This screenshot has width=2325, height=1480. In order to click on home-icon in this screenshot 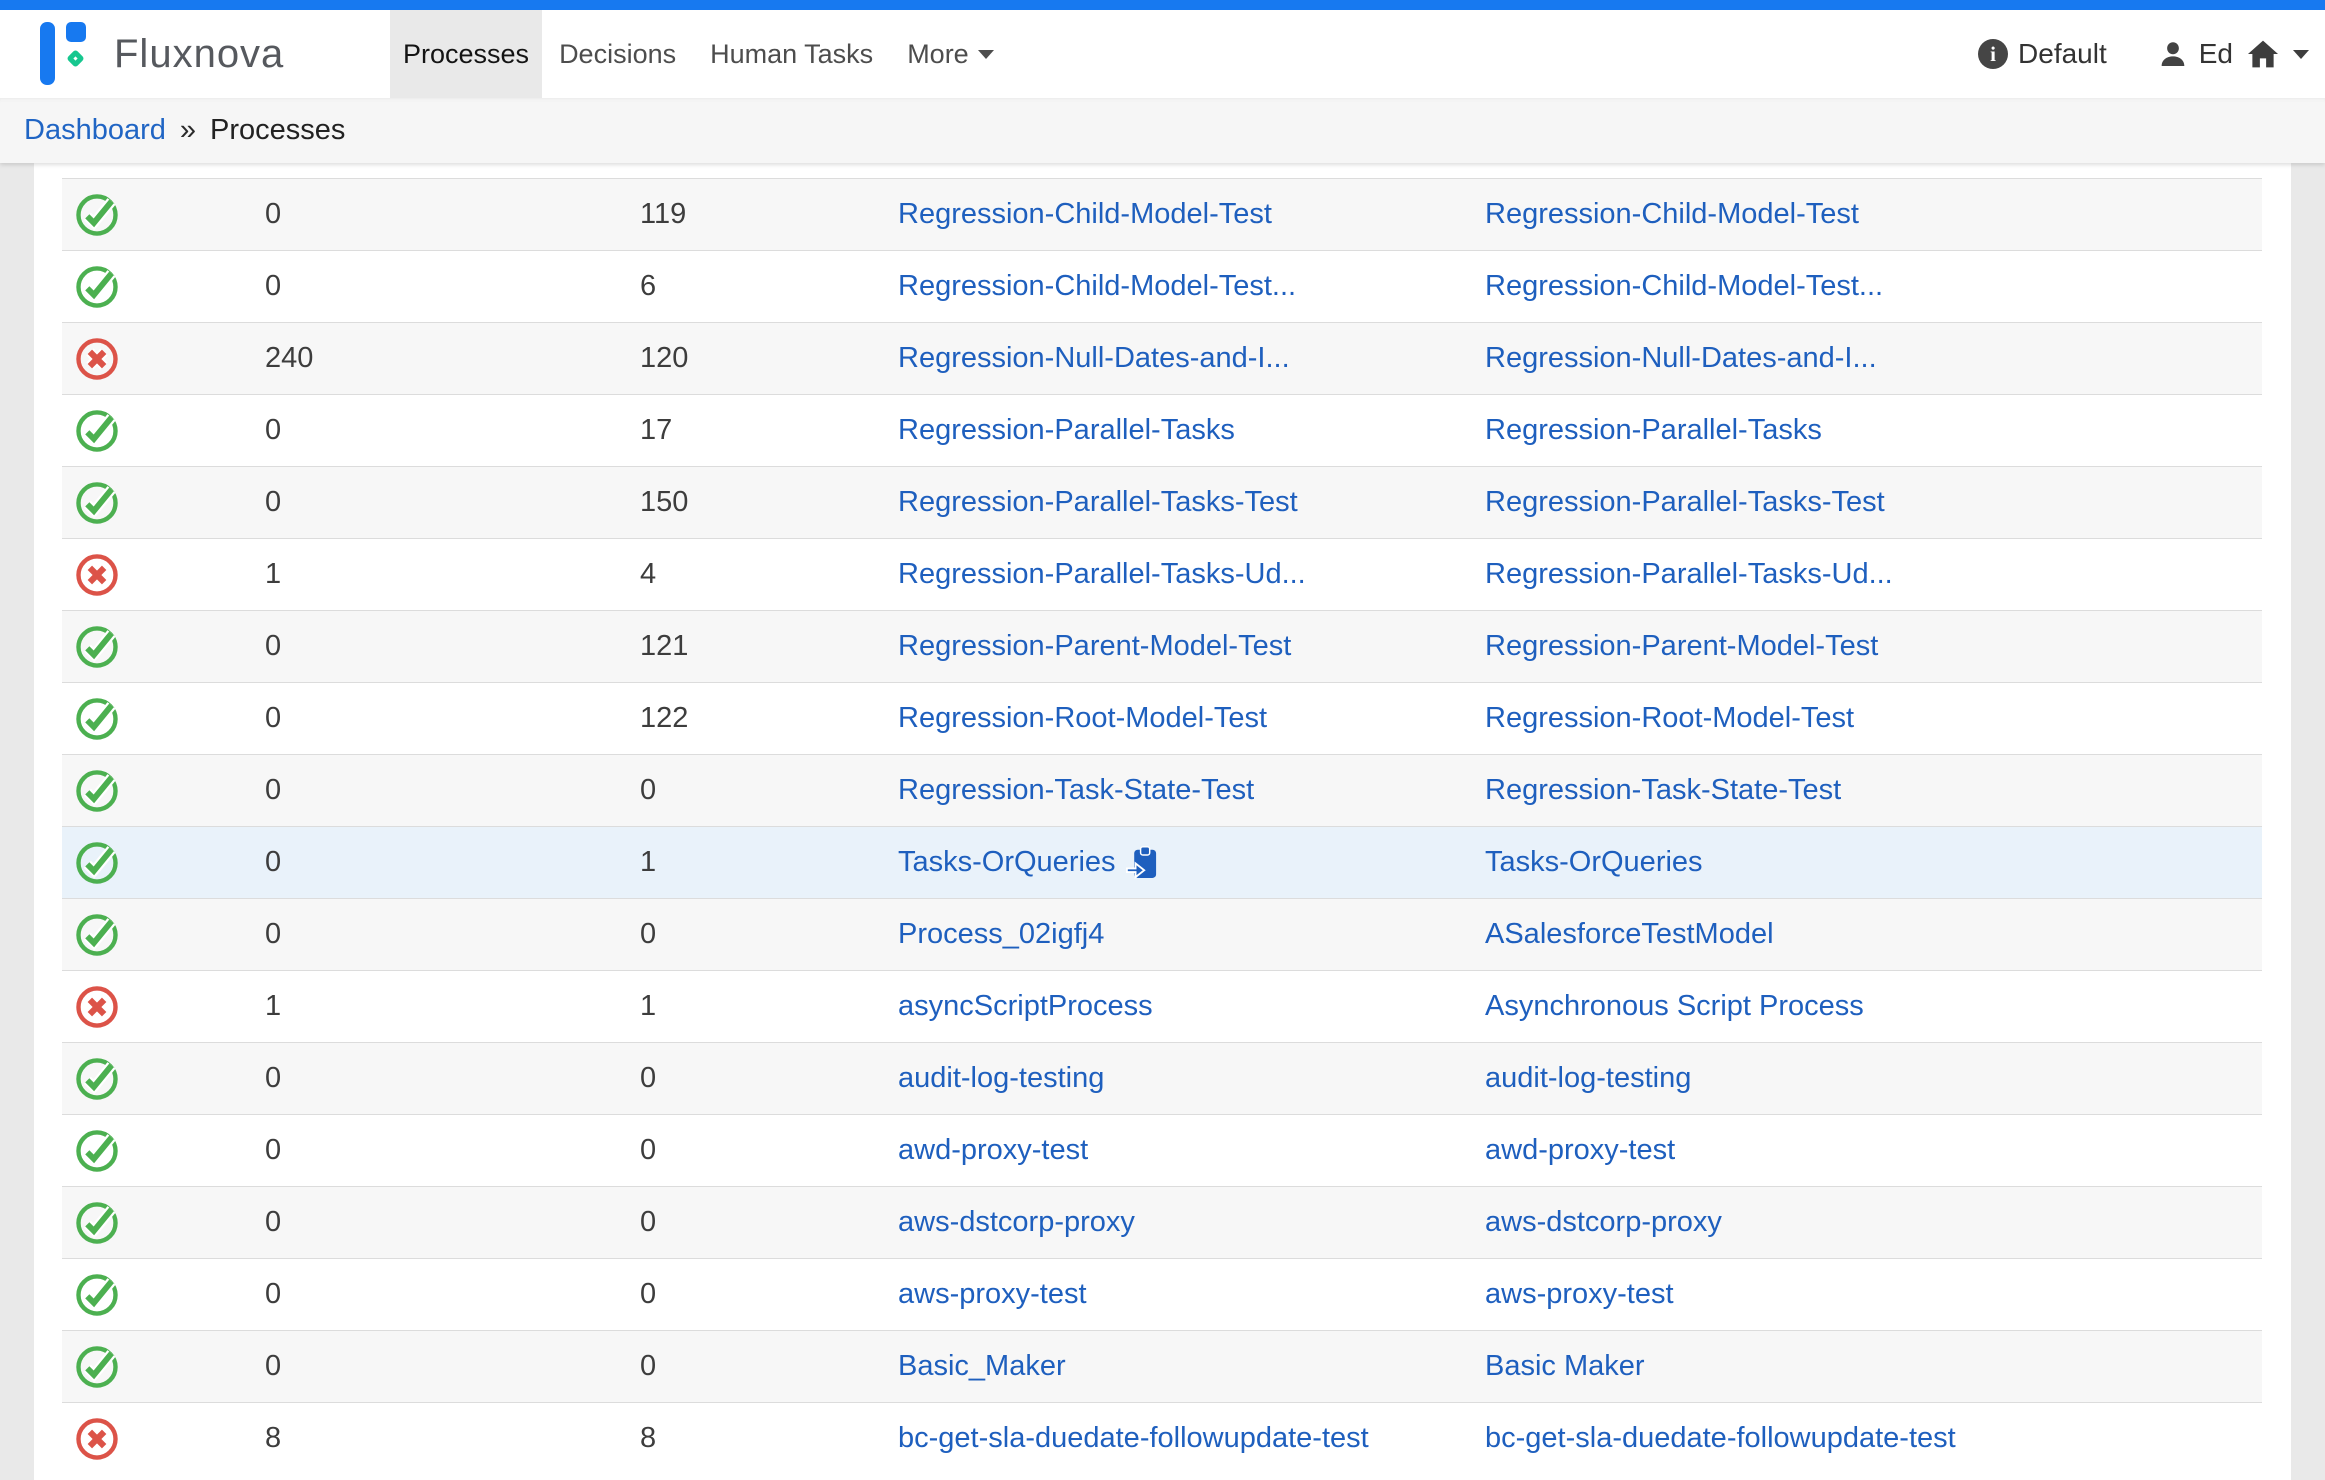, I will do `click(2263, 54)`.